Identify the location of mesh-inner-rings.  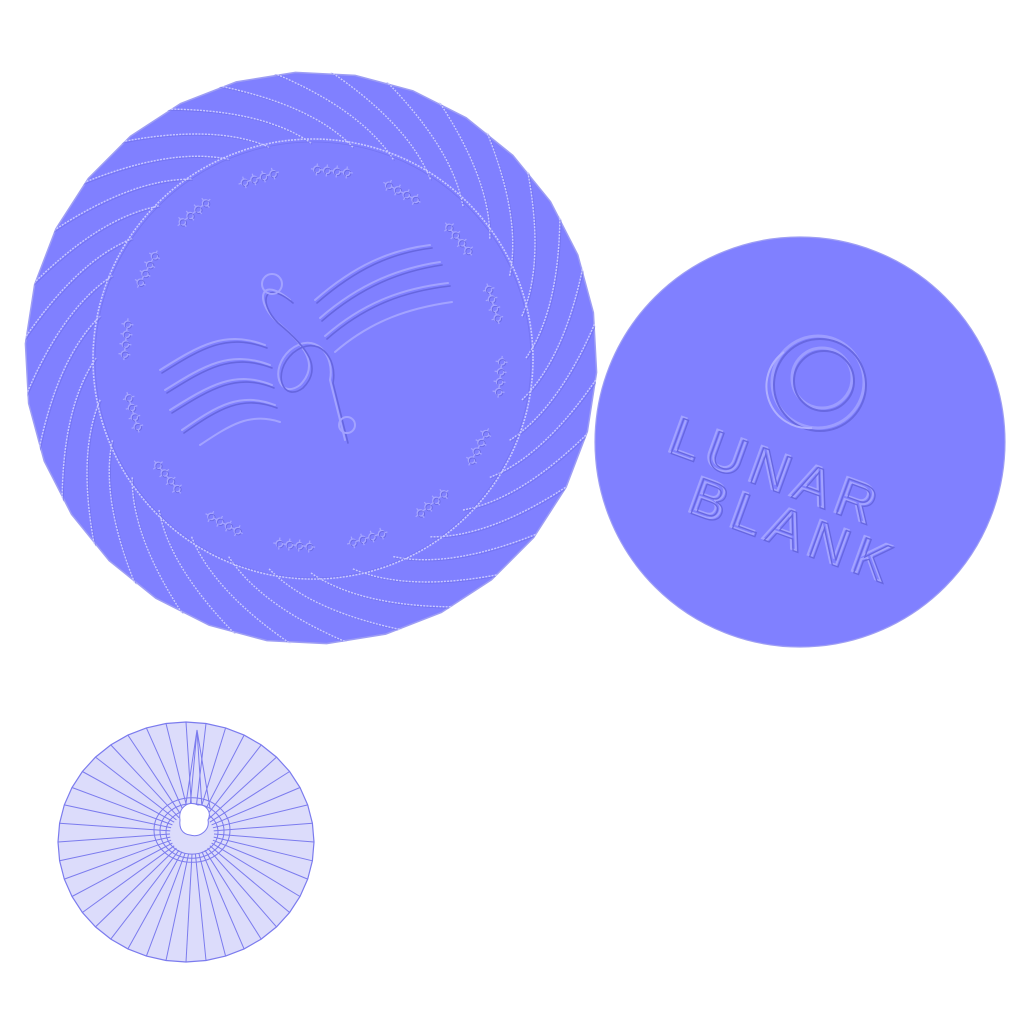
(192, 830).